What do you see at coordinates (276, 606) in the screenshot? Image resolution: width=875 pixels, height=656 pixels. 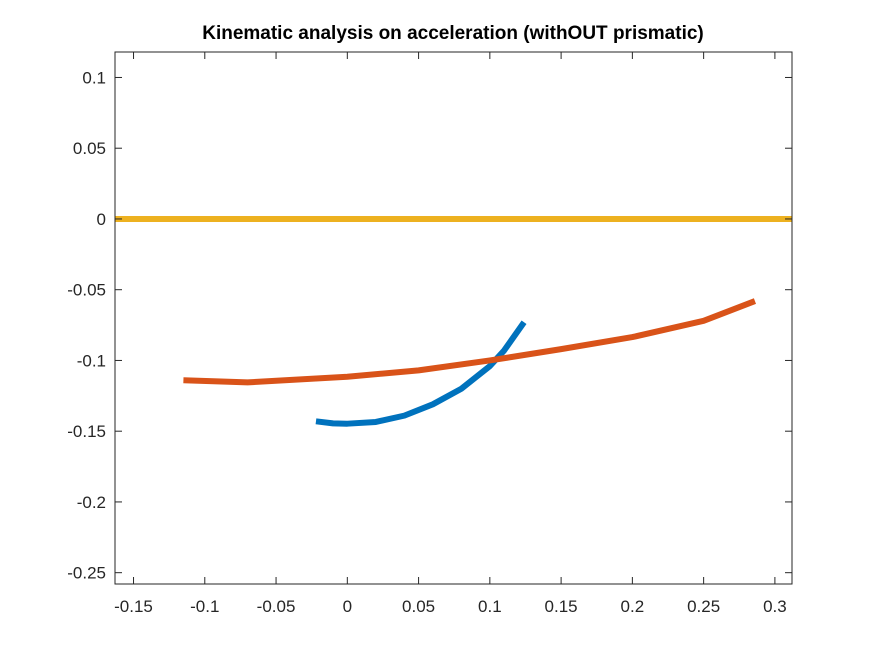 I see `x-tick-label: -0.05` at bounding box center [276, 606].